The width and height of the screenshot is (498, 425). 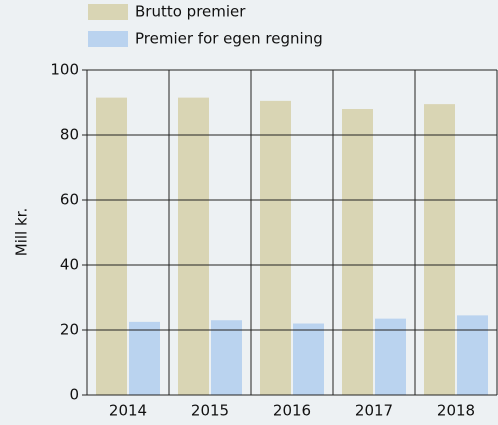 What do you see at coordinates (210, 411) in the screenshot?
I see `x-tick-label: 2015` at bounding box center [210, 411].